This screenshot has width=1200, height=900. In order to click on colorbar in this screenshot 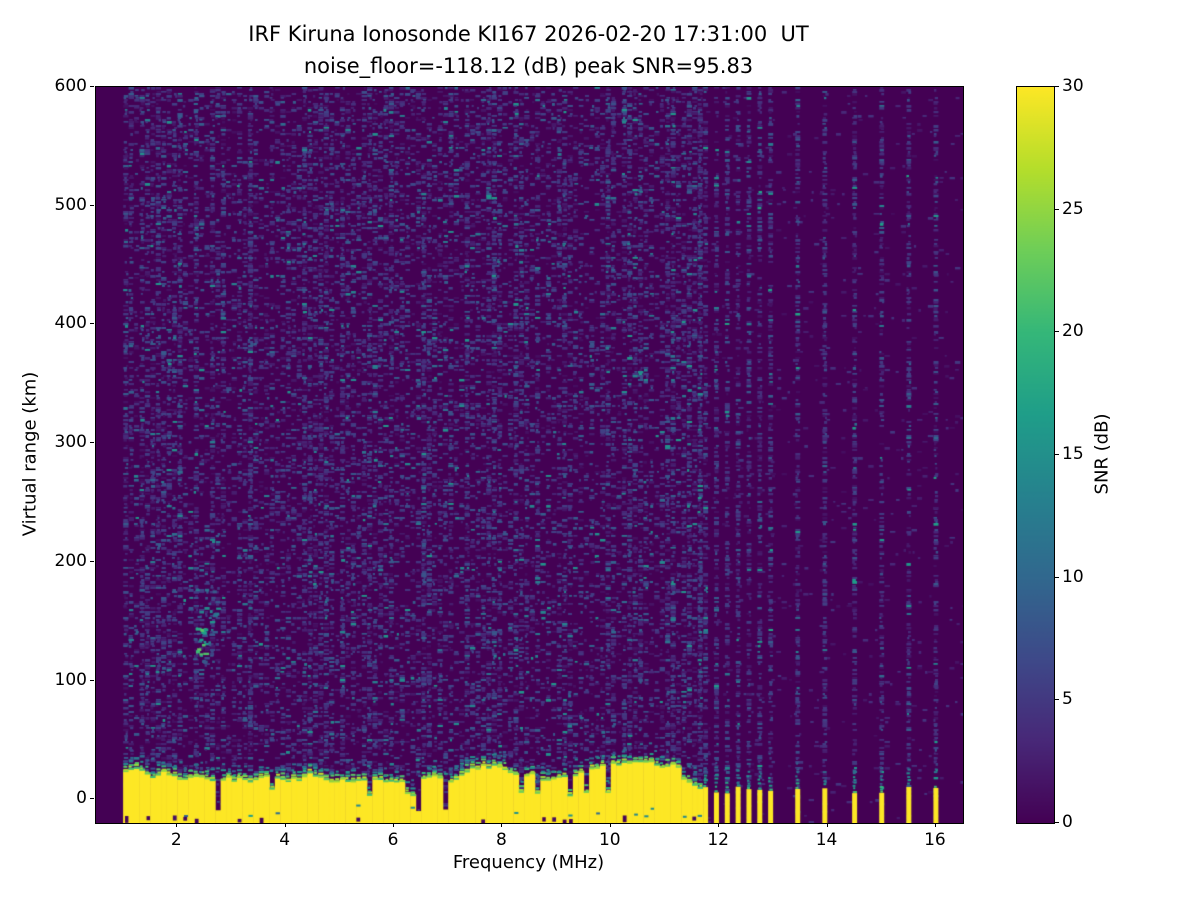, I will do `click(1035, 455)`.